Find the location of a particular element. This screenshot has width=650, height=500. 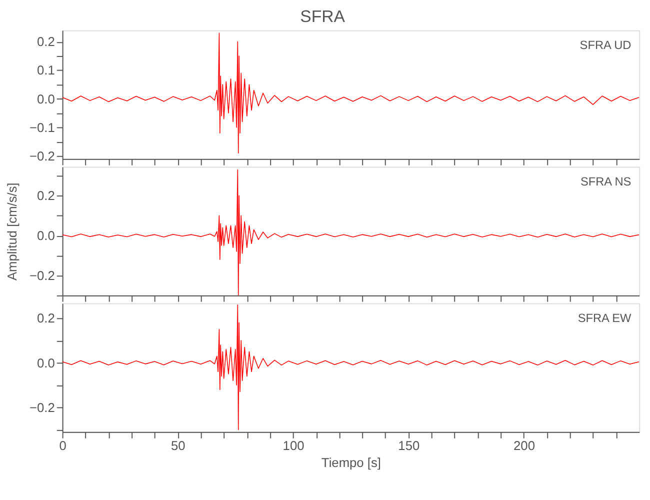

annotation: SFRA NS is located at coordinates (606, 181).